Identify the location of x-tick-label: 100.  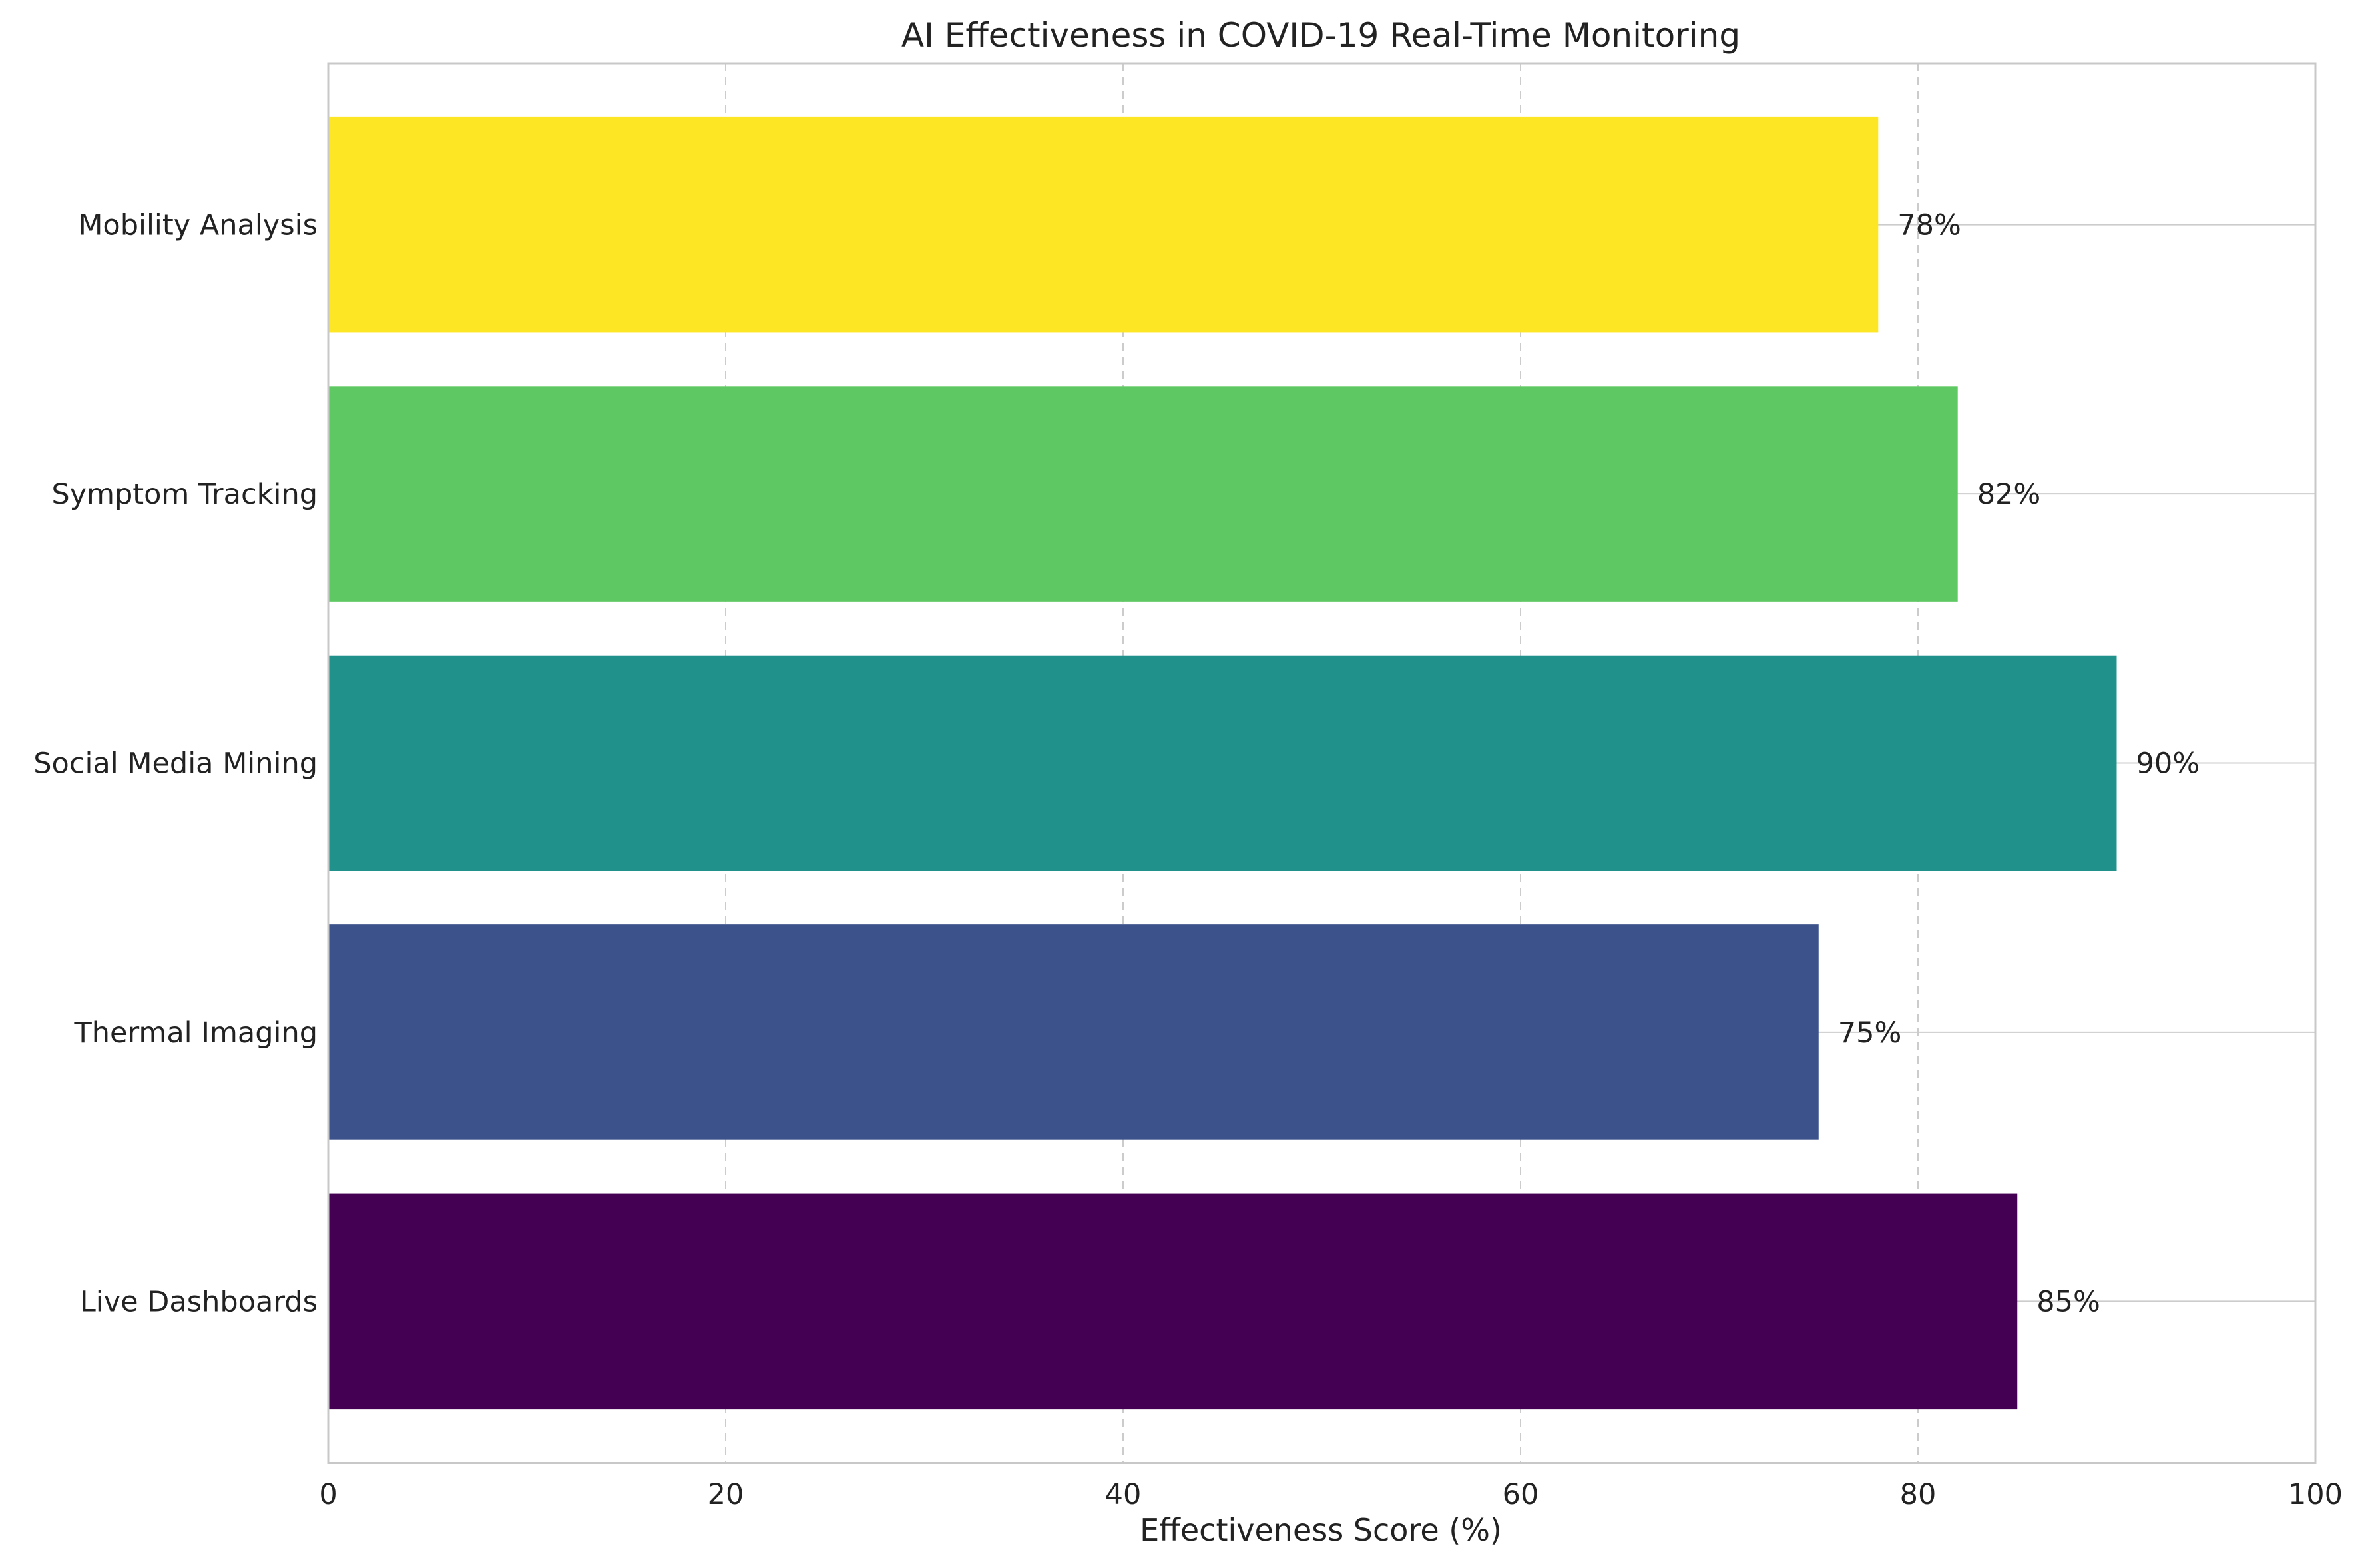
(2315, 1494).